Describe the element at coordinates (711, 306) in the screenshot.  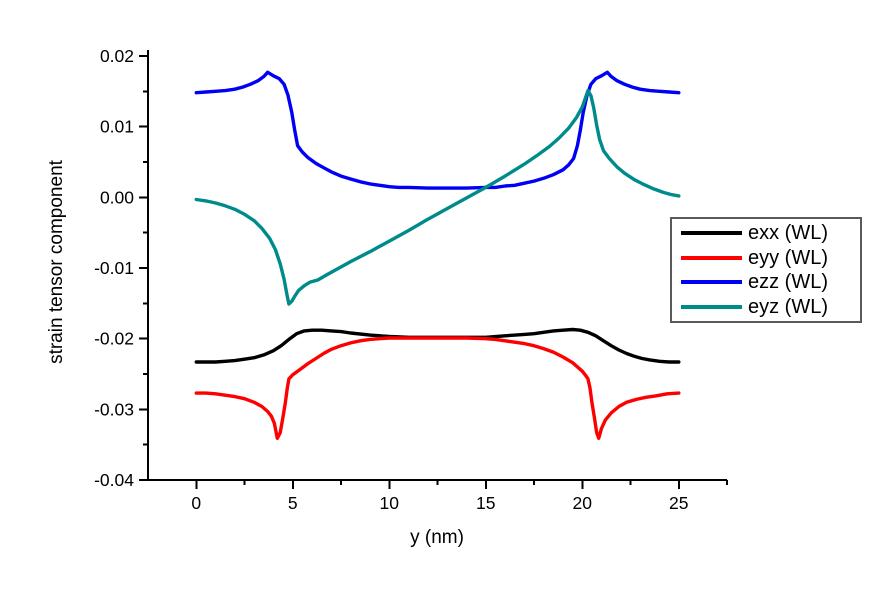
I see `legend-line-sample-eyz` at that location.